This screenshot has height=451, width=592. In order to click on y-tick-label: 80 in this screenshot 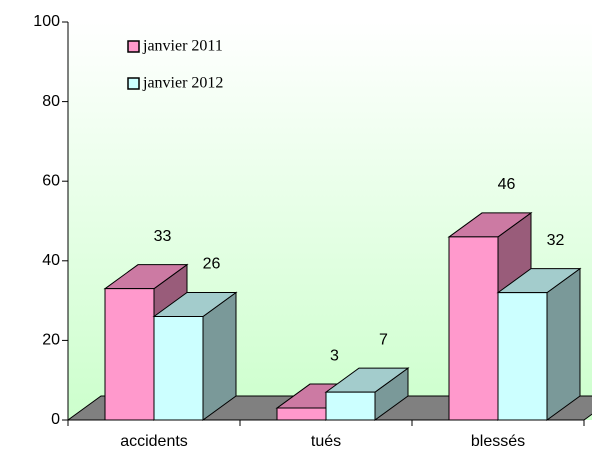, I will do `click(51, 101)`.